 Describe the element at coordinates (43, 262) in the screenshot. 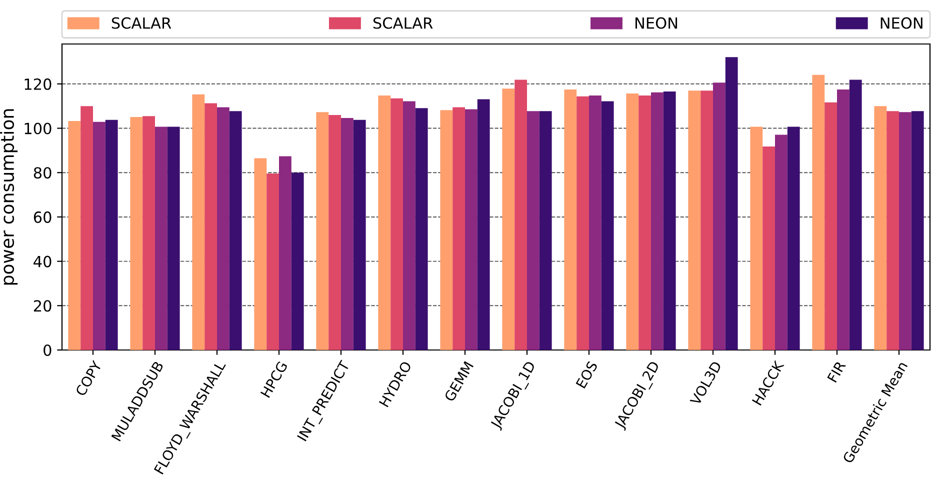

I see `y-tick-label: 40` at that location.